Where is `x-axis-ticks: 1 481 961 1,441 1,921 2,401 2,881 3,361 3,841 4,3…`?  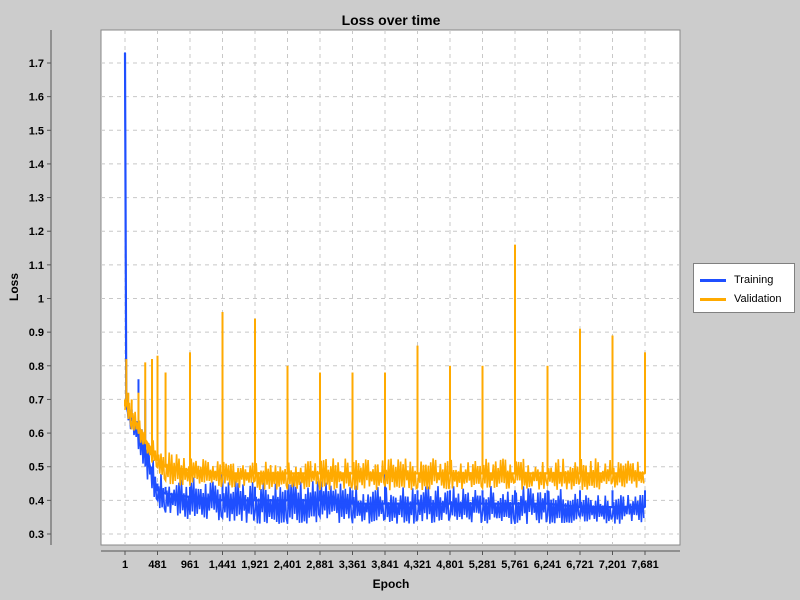 x-axis-ticks: 1 481 961 1,441 1,921 2,401 2,881 3,361 3,841 4,3… is located at coordinates (390, 561).